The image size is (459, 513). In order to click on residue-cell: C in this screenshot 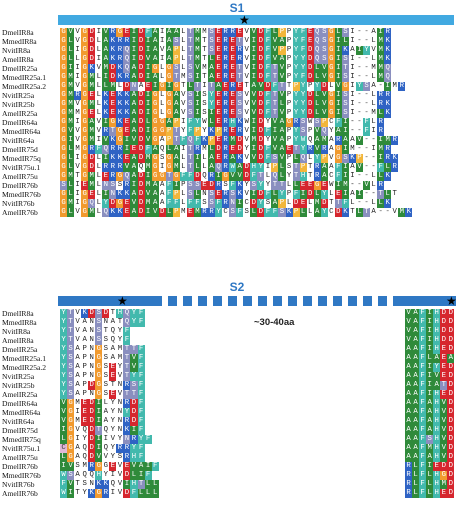, I will do `click(331, 212)`.